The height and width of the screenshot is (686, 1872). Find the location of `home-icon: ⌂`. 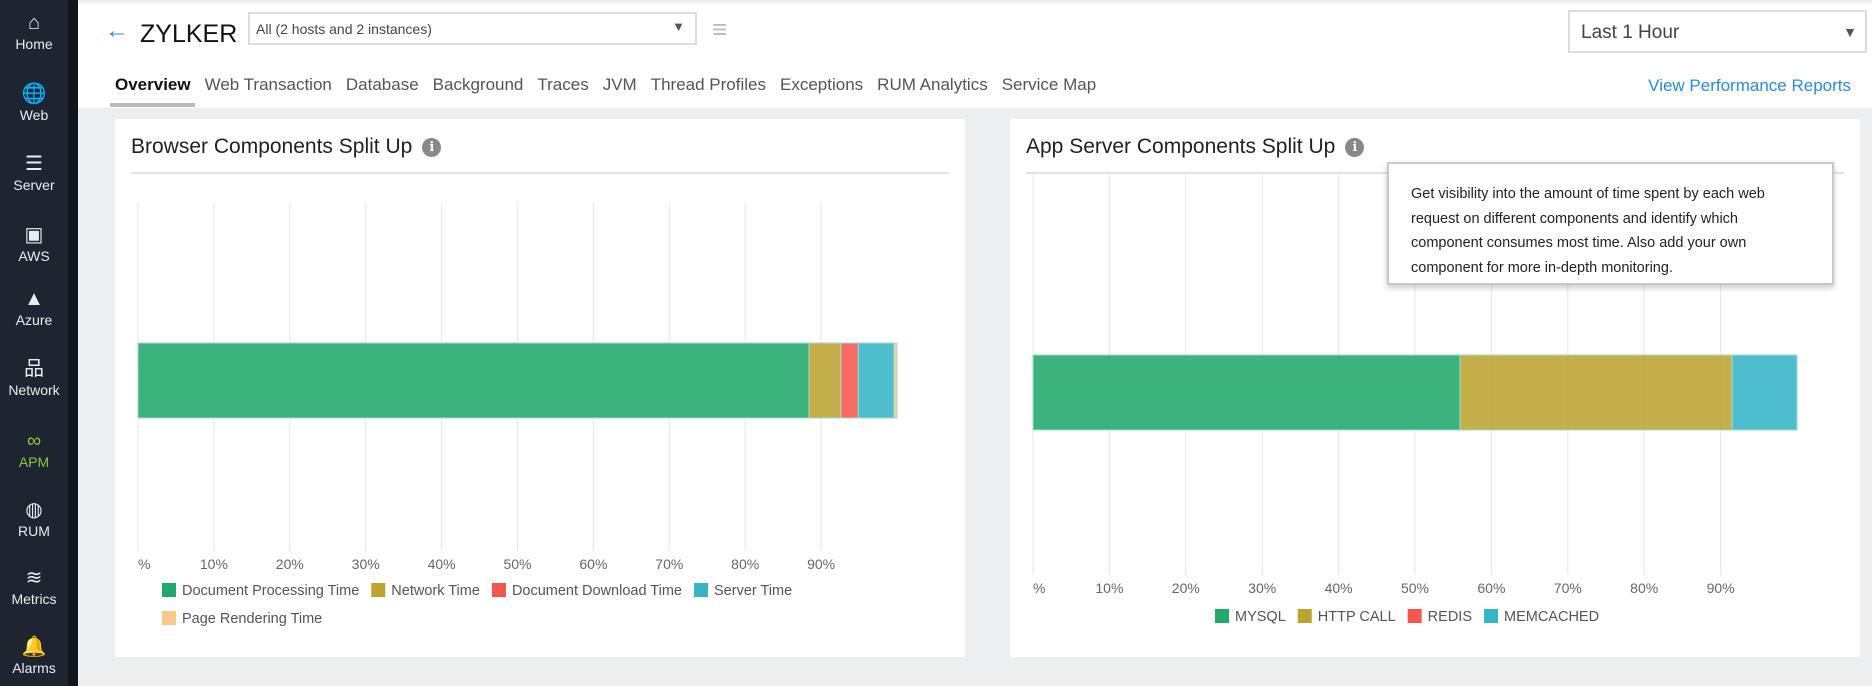

home-icon: ⌂ is located at coordinates (34, 23).